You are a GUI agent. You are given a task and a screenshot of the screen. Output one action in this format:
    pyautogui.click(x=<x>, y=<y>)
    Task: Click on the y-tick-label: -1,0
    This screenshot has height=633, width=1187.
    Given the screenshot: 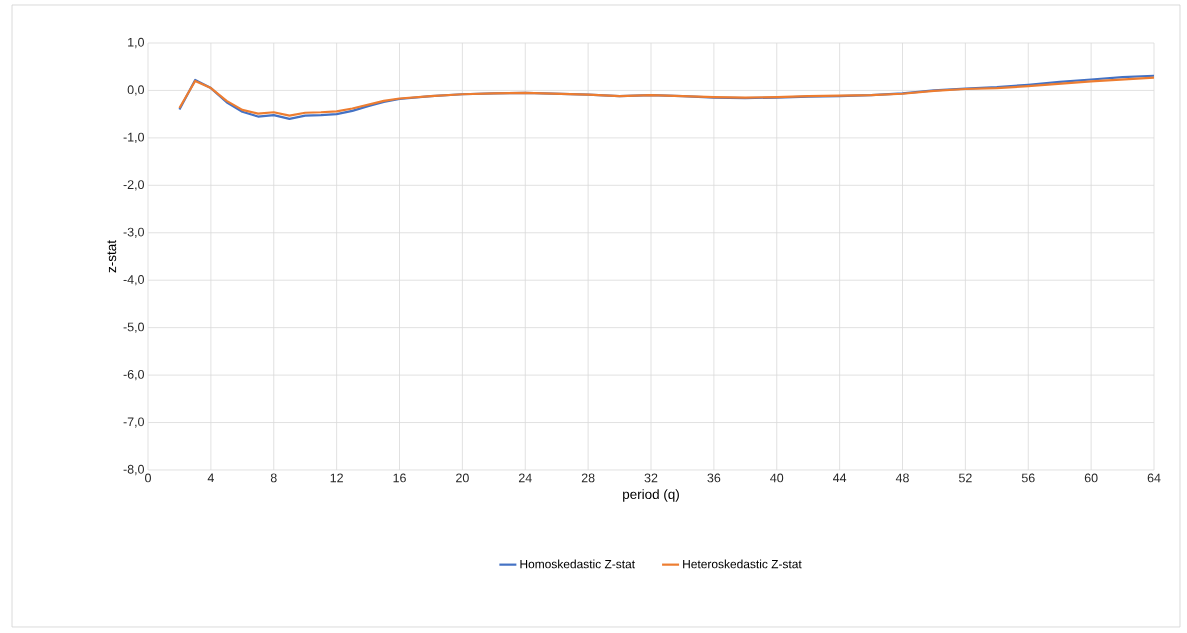 What is the action you would take?
    pyautogui.click(x=133, y=138)
    